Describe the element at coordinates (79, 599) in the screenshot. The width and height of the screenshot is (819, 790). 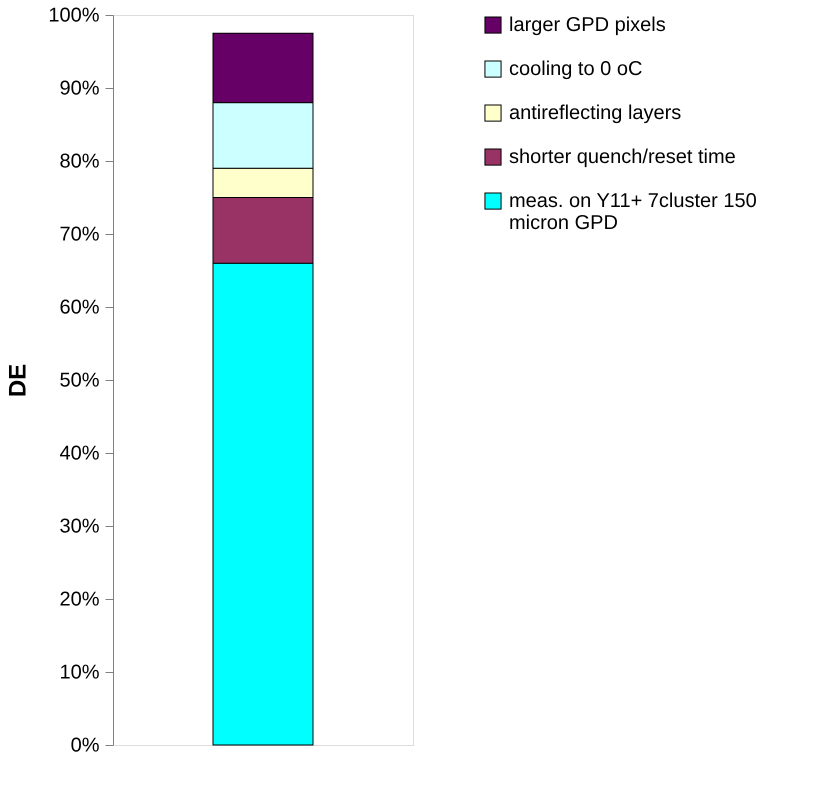
I see `y-tick-label: 20%` at that location.